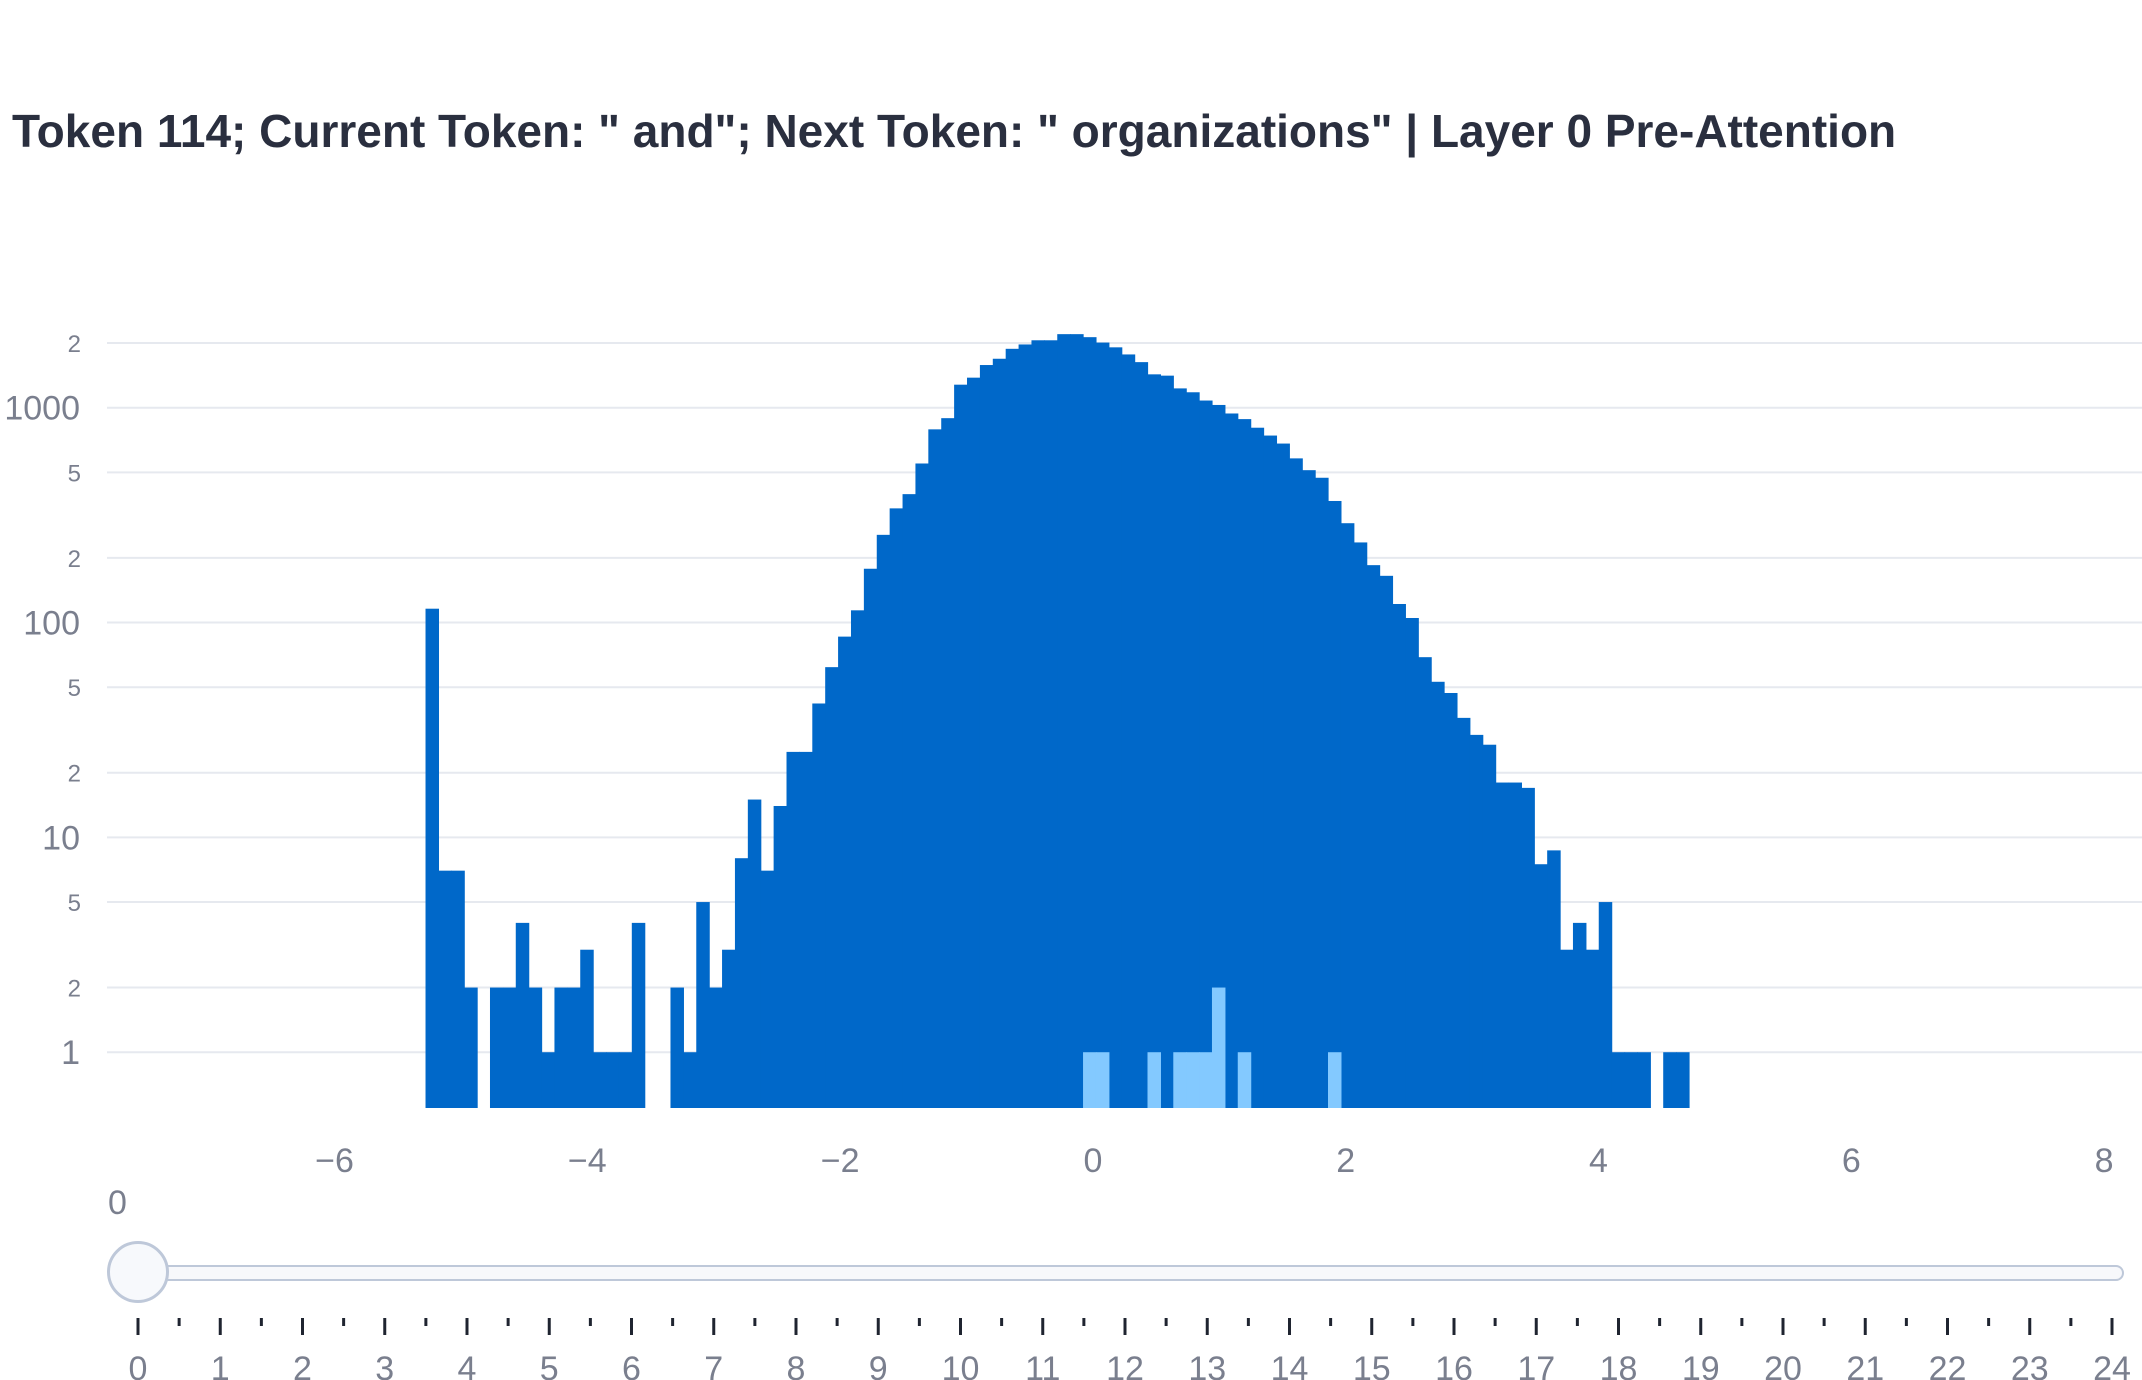 The width and height of the screenshot is (2142, 1380). I want to click on x-tick-label: 6, so click(1851, 1161).